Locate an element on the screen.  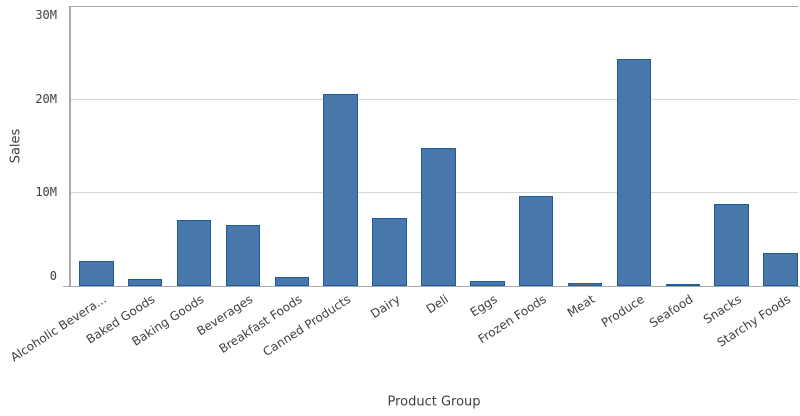
x-tick-label: Canned Products is located at coordinates (307, 326).